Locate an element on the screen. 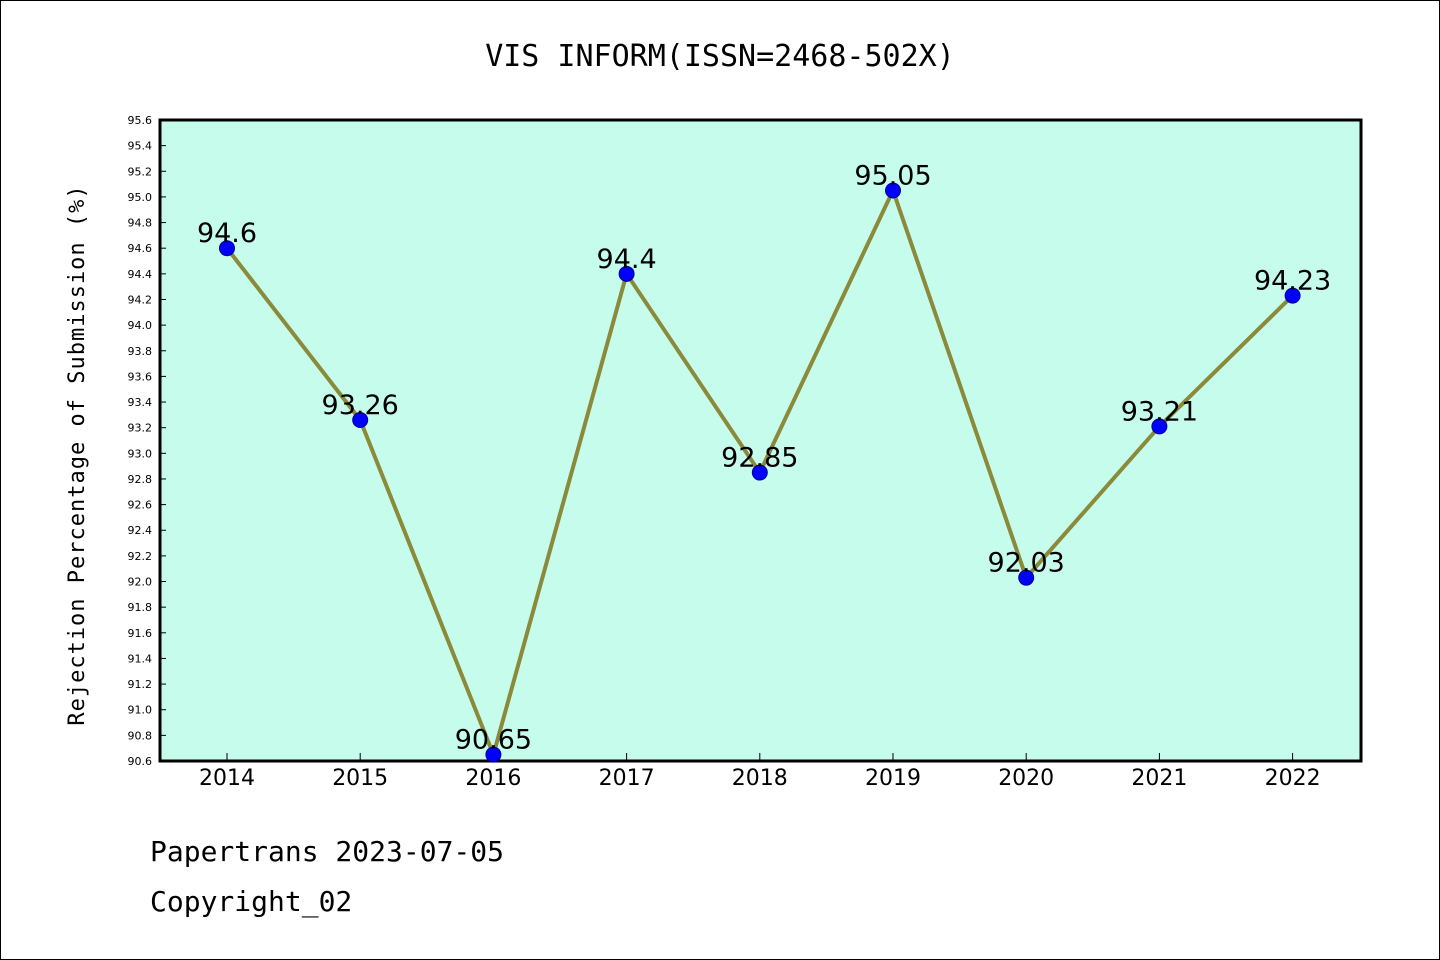  y-tick-label: 95.2 is located at coordinates (140, 171).